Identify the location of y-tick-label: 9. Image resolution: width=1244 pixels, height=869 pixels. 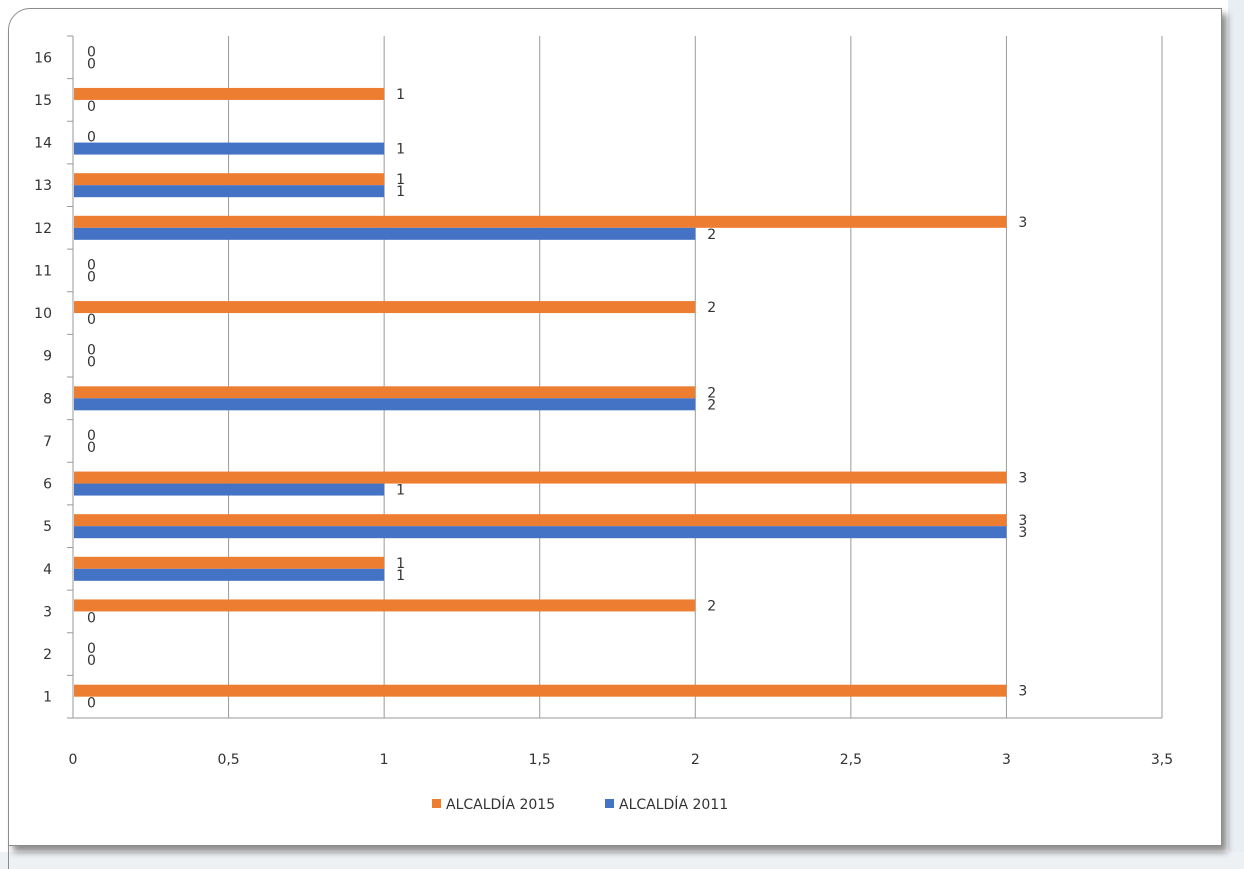
(47, 357).